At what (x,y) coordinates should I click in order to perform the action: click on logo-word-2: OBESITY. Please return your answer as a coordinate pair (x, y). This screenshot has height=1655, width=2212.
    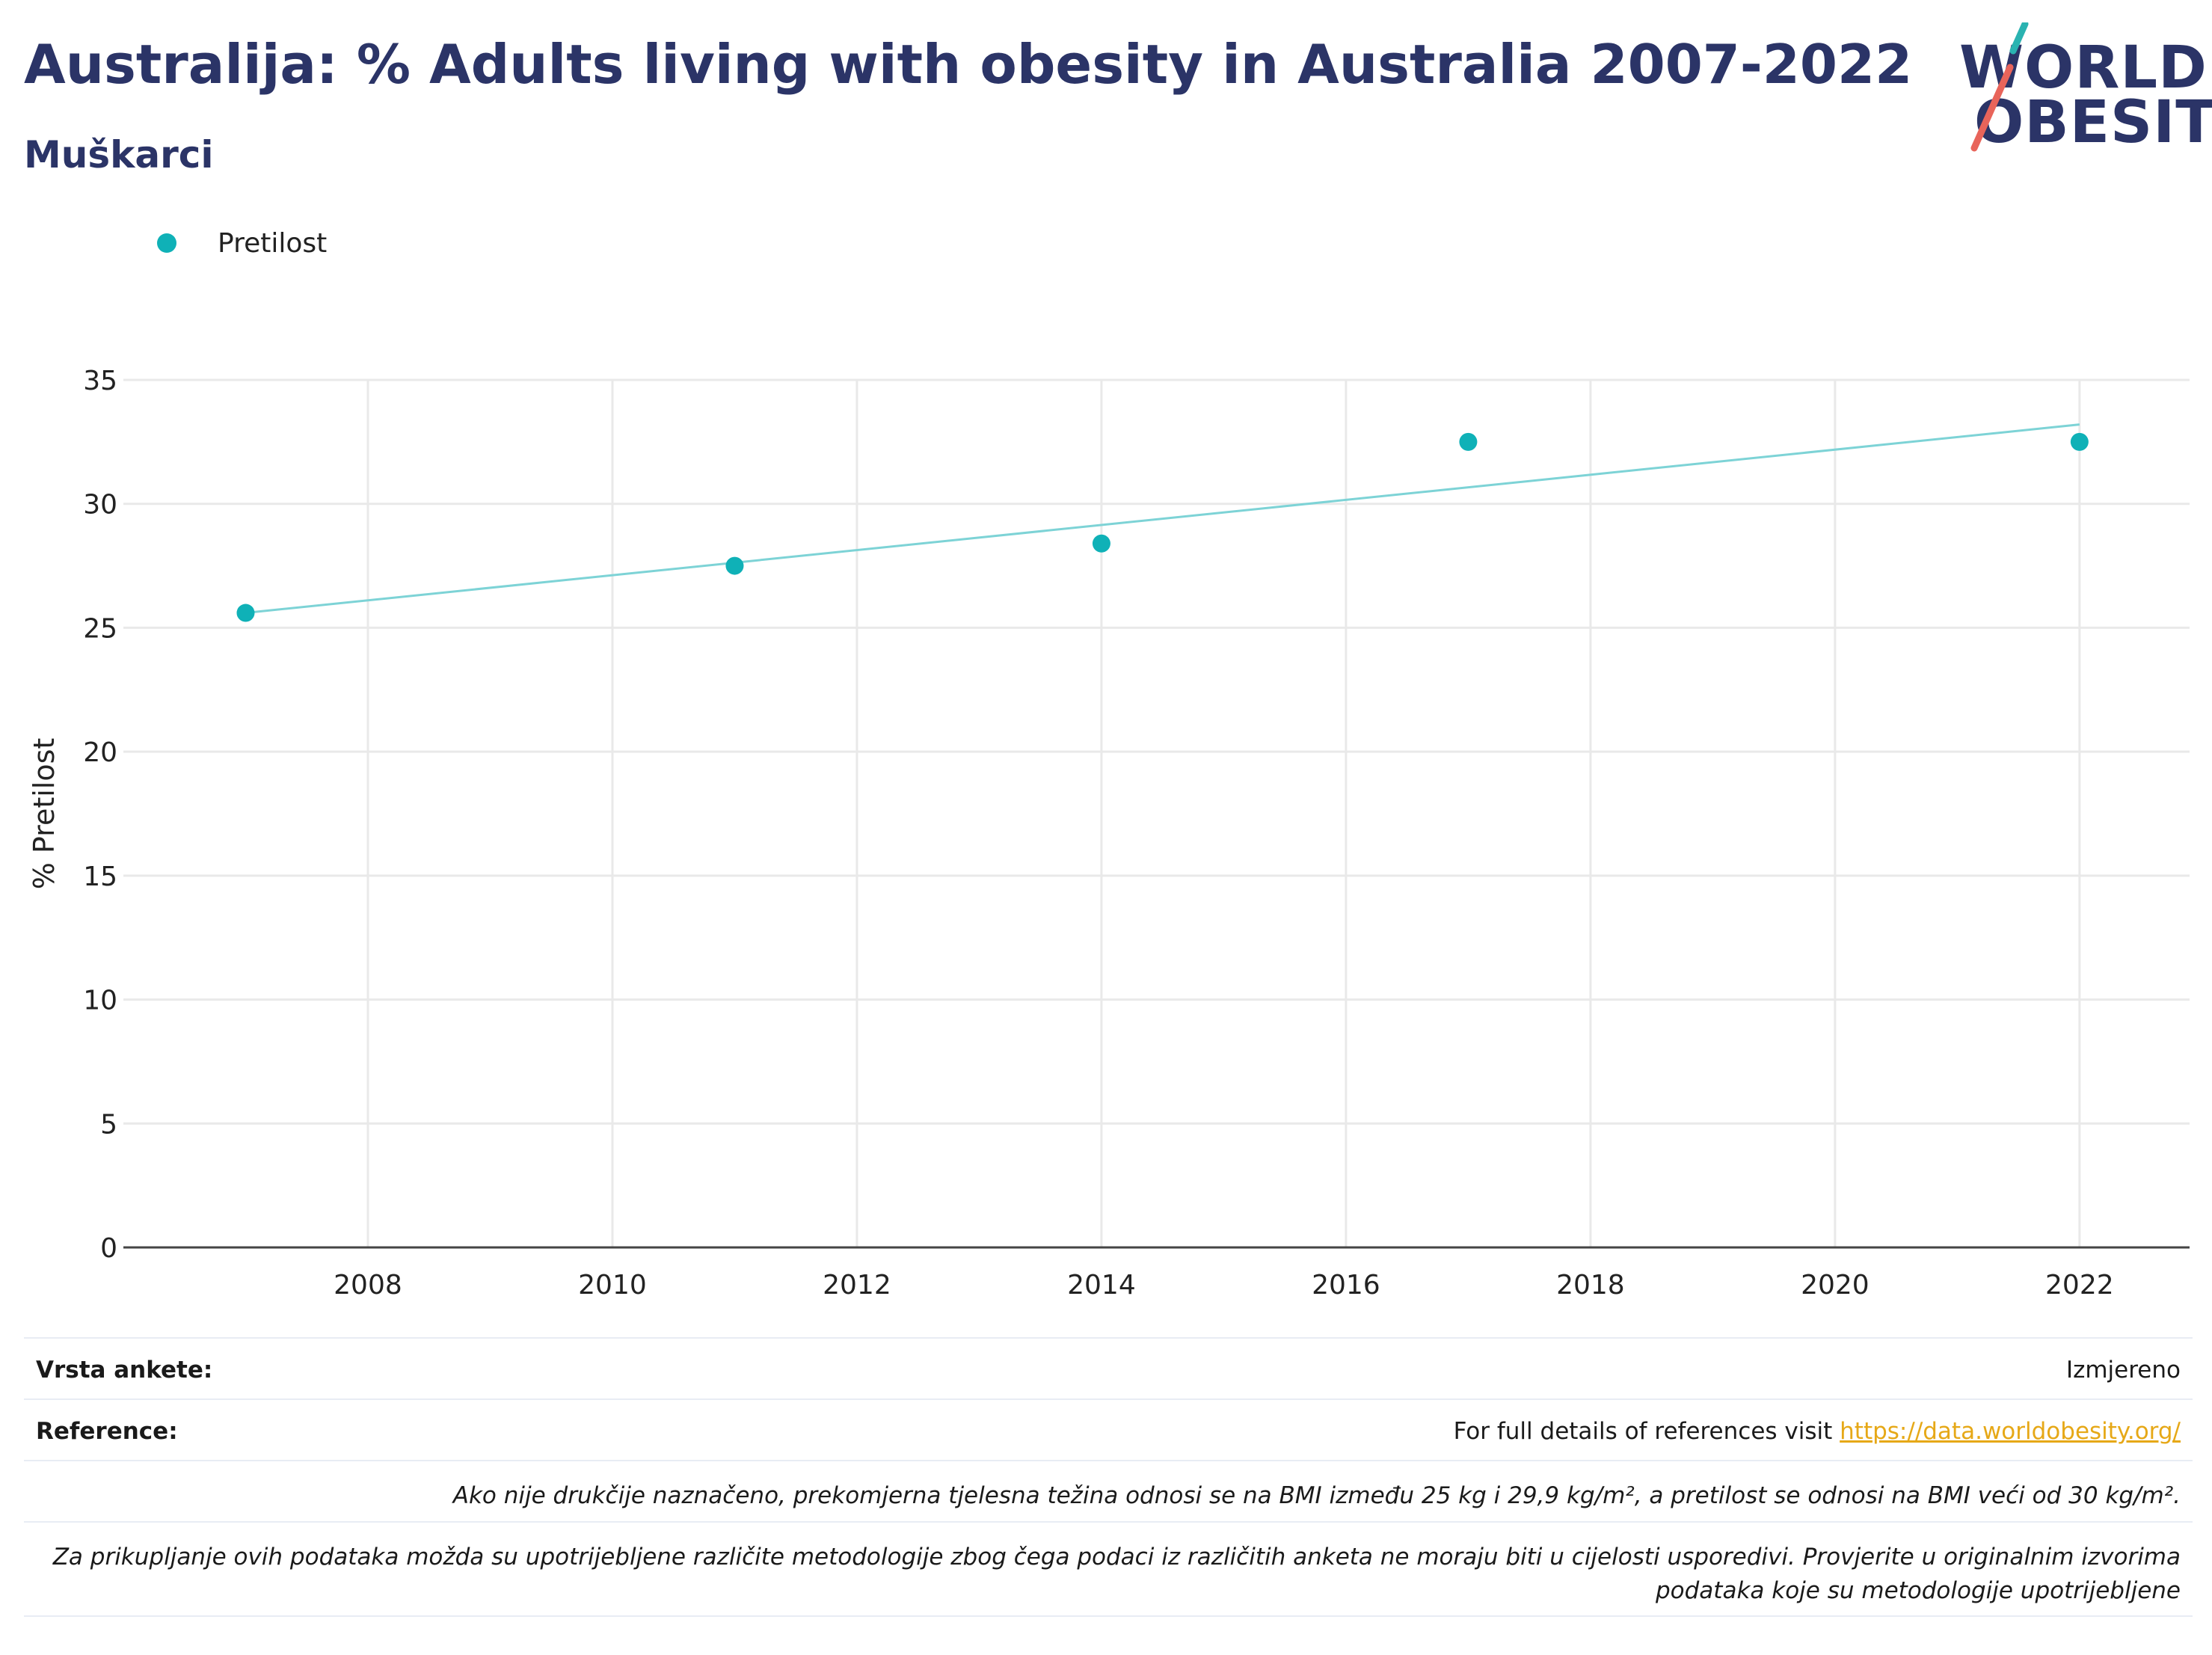
    Looking at the image, I should click on (2093, 122).